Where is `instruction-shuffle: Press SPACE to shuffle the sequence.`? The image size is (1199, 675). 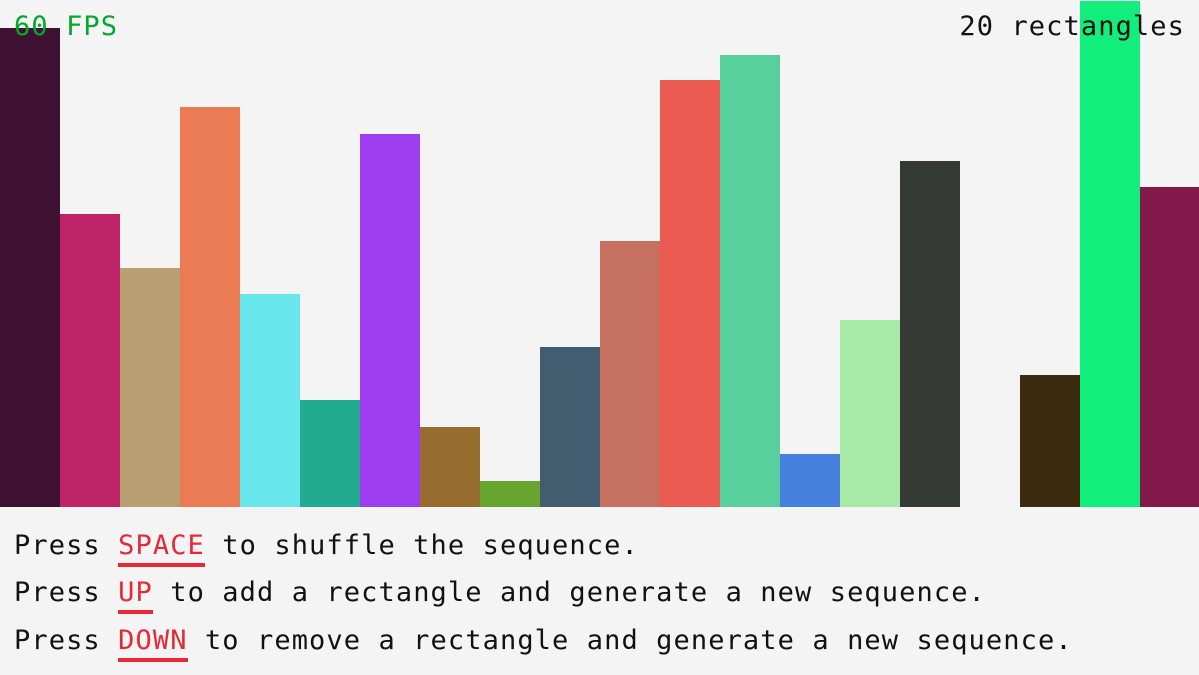 instruction-shuffle: Press SPACE to shuffle the sequence. is located at coordinates (326, 548).